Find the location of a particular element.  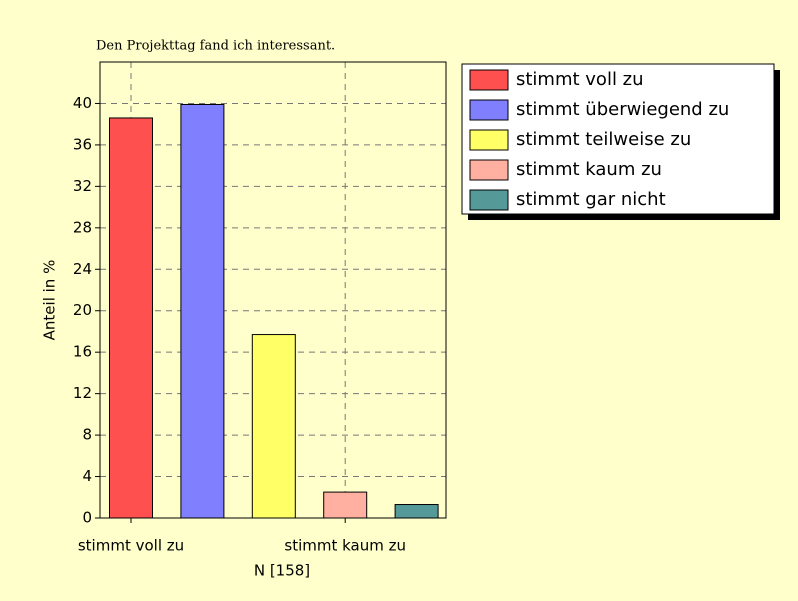

y-axis-title: Anteil in % is located at coordinates (50, 300).